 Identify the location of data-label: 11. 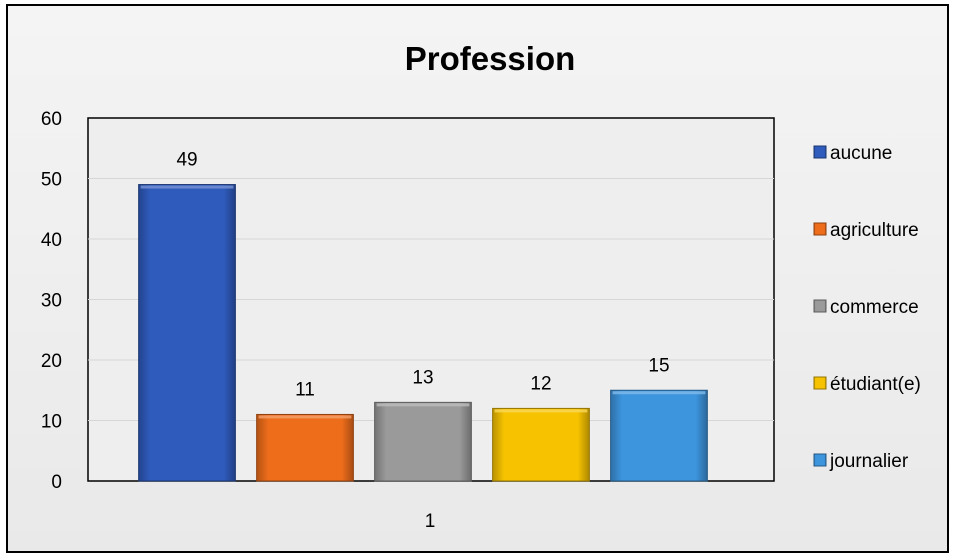
(305, 389).